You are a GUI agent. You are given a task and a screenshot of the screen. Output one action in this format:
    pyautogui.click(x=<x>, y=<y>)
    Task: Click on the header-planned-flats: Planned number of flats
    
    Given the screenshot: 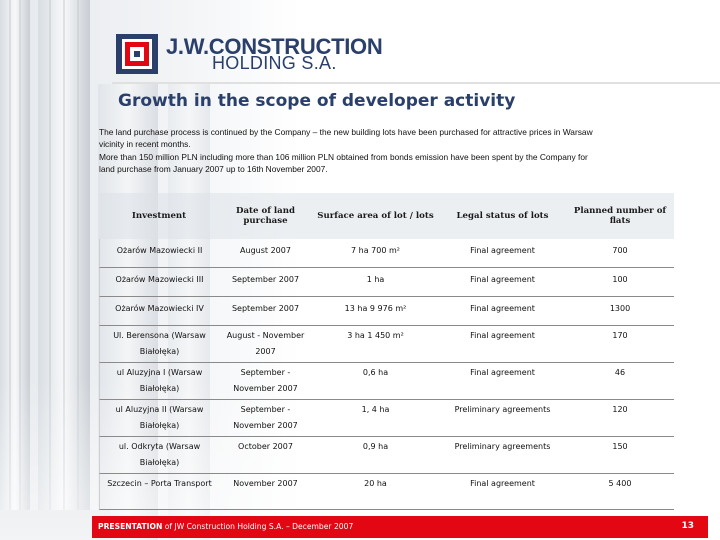 What is the action you would take?
    pyautogui.click(x=620, y=216)
    